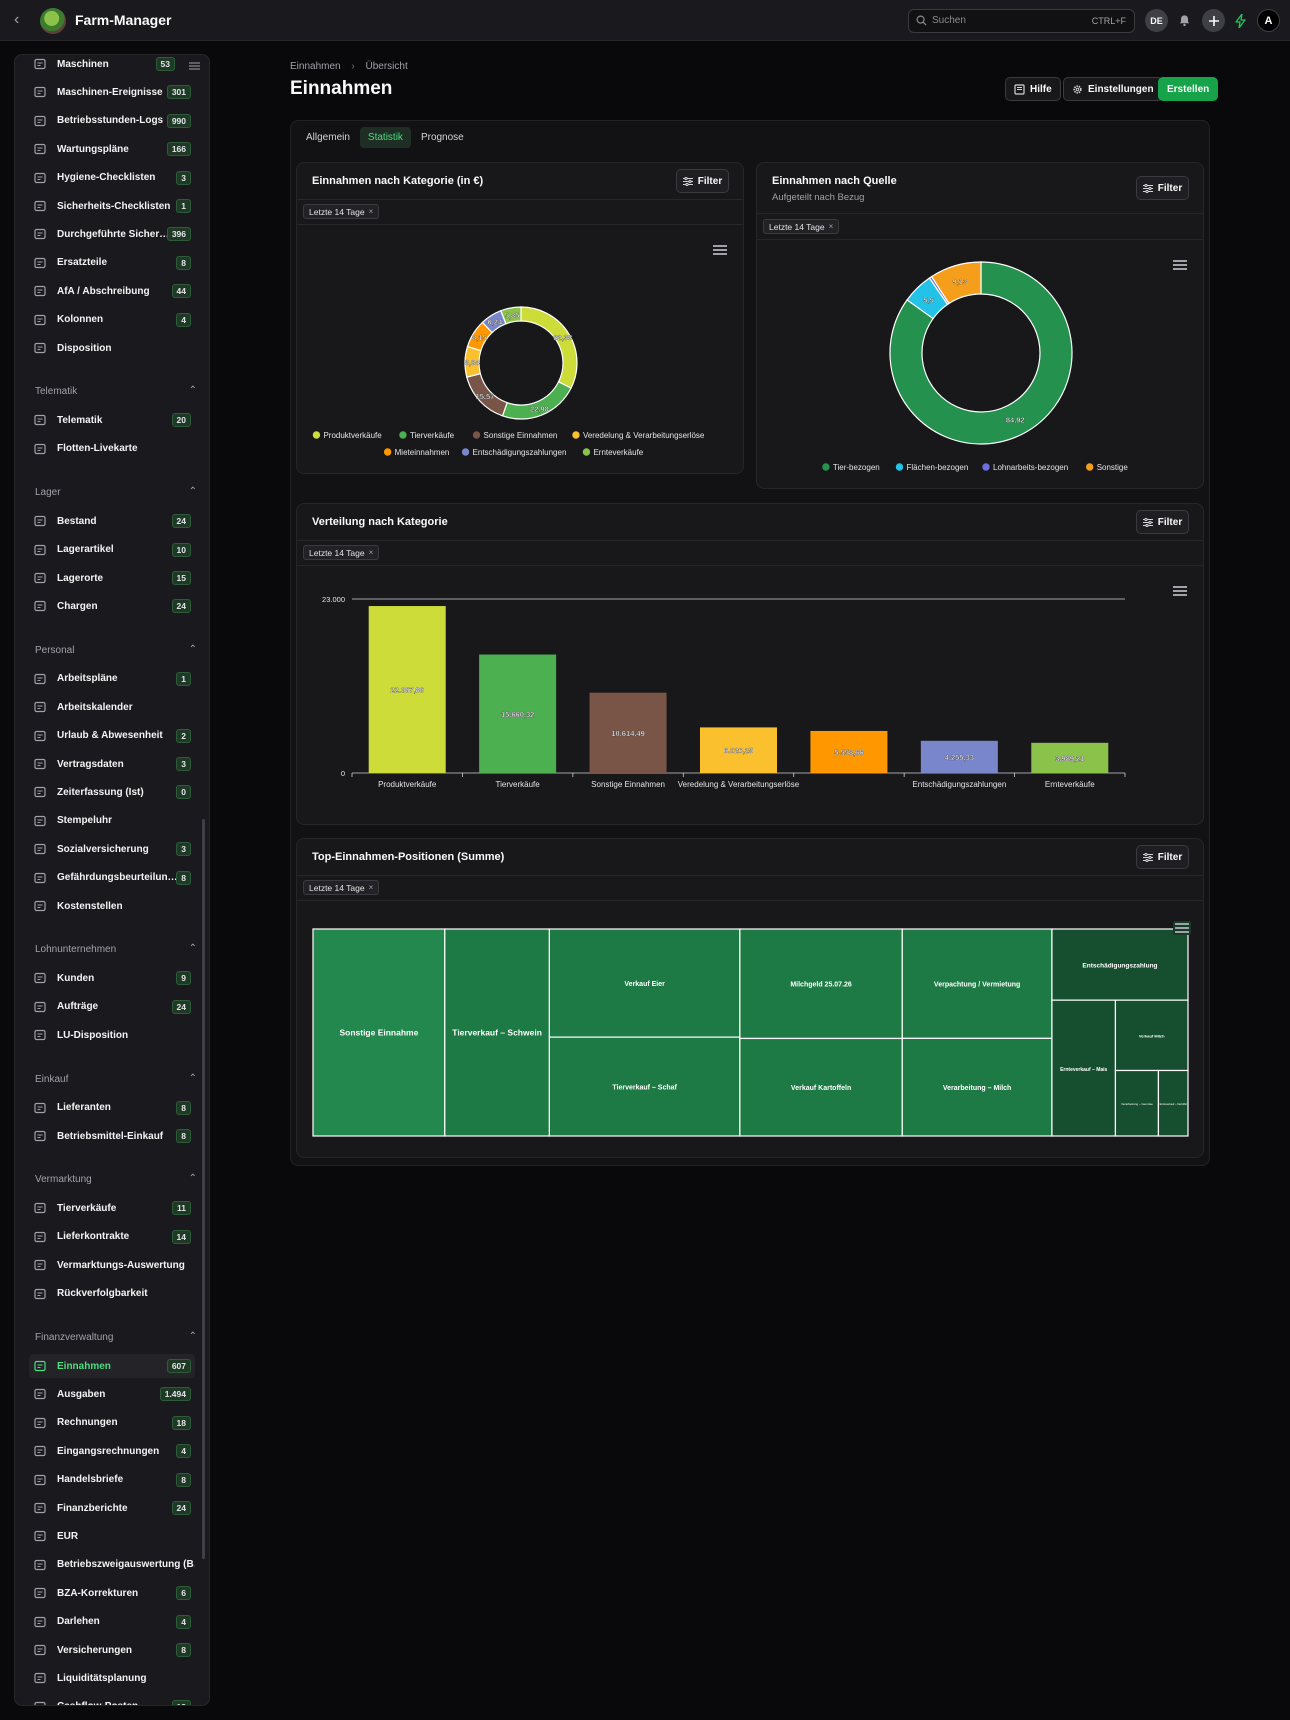 This screenshot has width=1290, height=1720. What do you see at coordinates (442, 137) in the screenshot?
I see `tab-prognose: Prognose` at bounding box center [442, 137].